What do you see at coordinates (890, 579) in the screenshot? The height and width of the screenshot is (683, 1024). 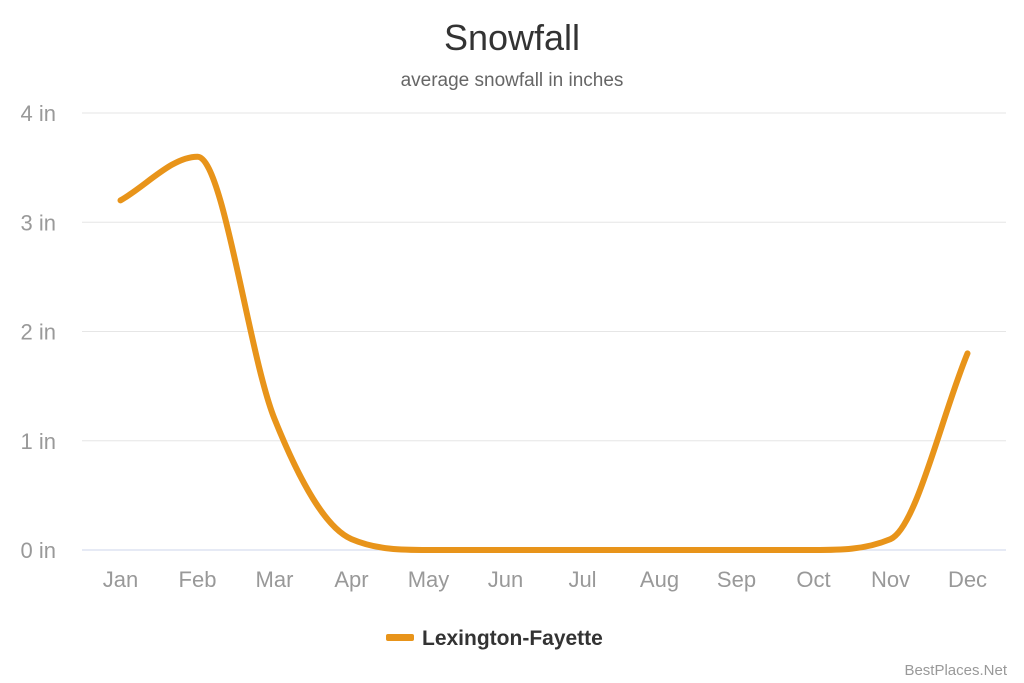 I see `x-tick-label: Nov` at bounding box center [890, 579].